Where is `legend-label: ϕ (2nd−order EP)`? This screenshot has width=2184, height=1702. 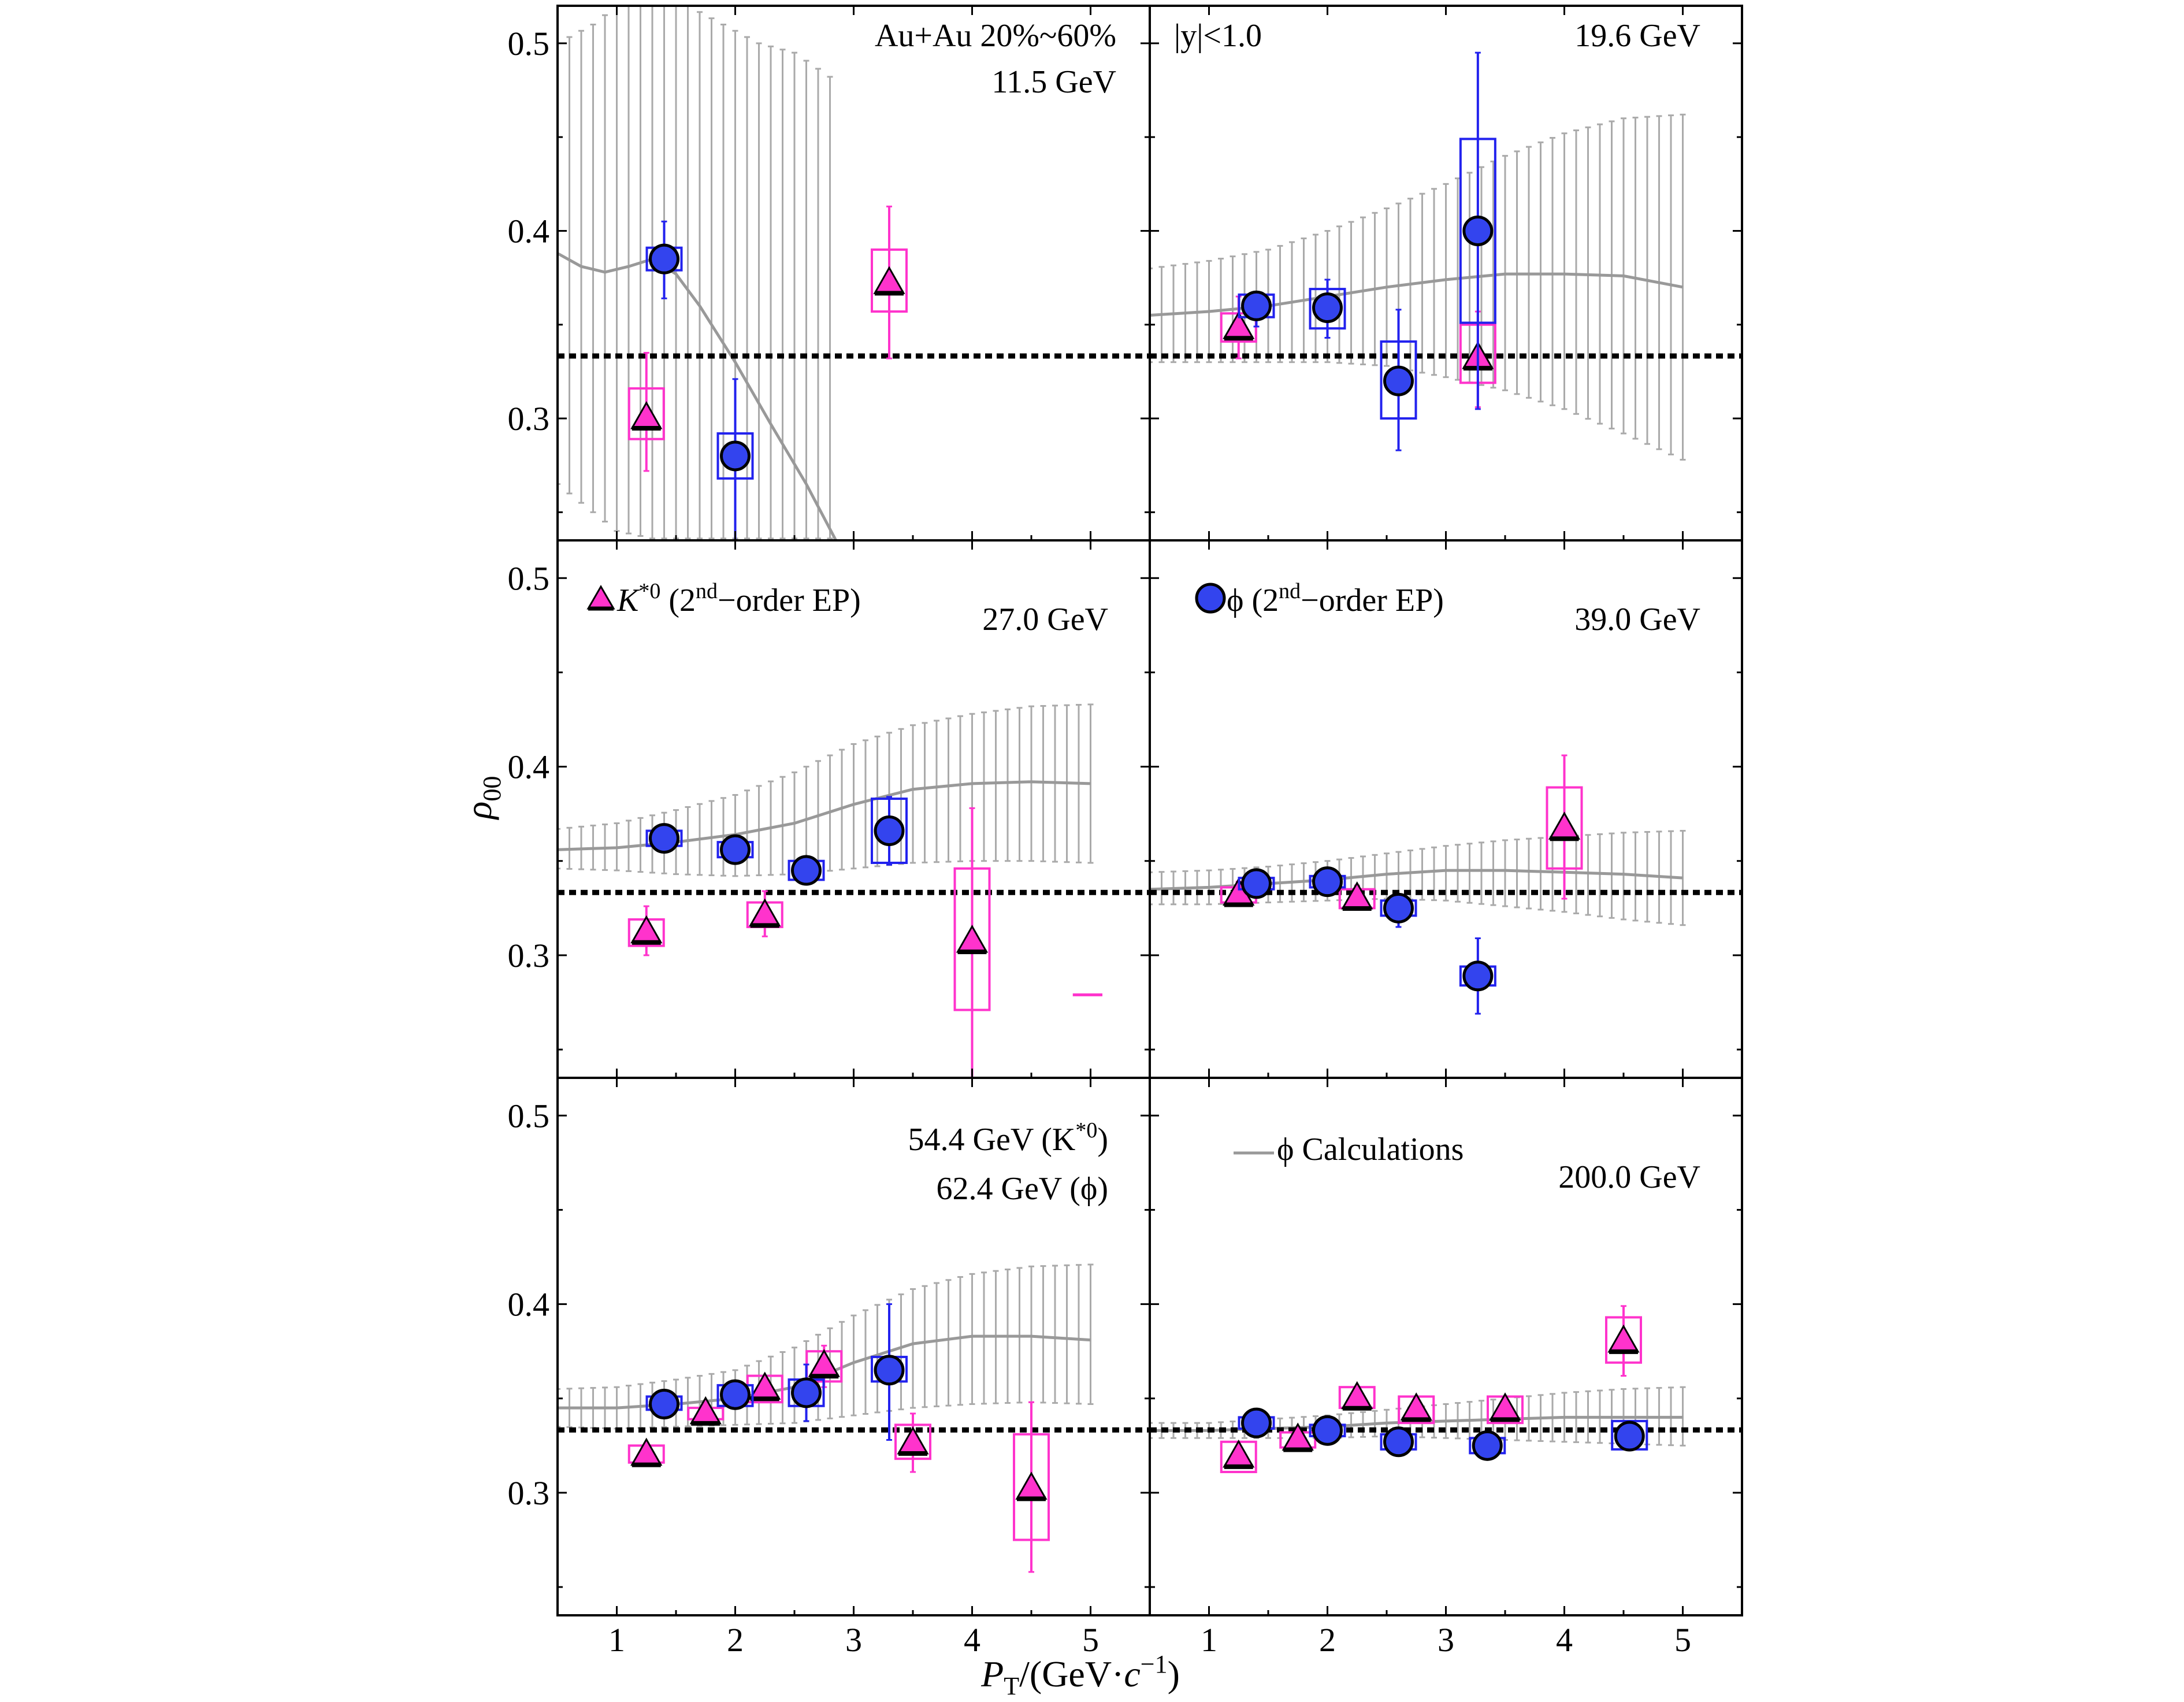
legend-label: ϕ (2nd−order EP) is located at coordinates (1335, 598).